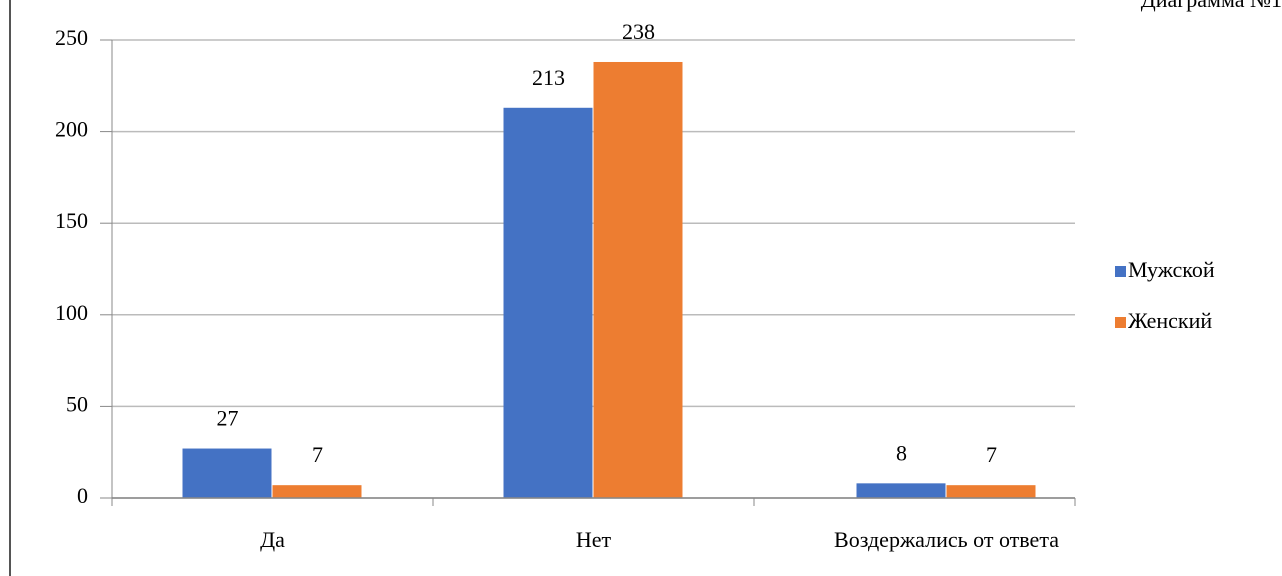 The height and width of the screenshot is (576, 1282). Describe the element at coordinates (228, 418) in the screenshot. I see `data-label: 27` at that location.